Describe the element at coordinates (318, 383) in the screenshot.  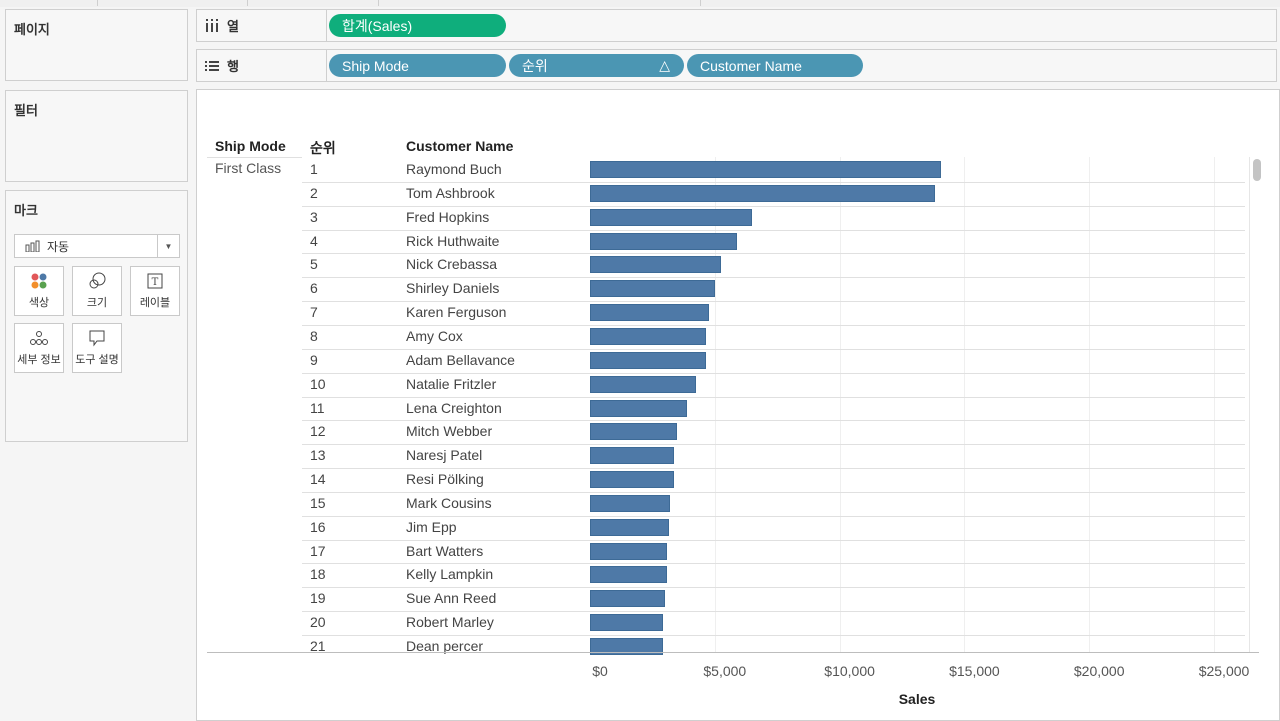
I see `rank-cell: 10` at that location.